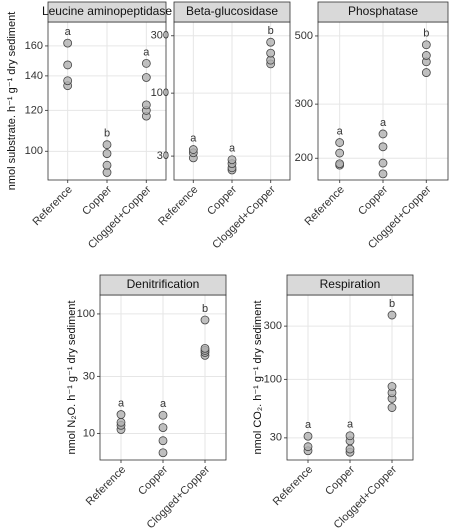 The width and height of the screenshot is (474, 530). Describe the element at coordinates (34, 76) in the screenshot. I see `y-tick-label: 140` at that location.